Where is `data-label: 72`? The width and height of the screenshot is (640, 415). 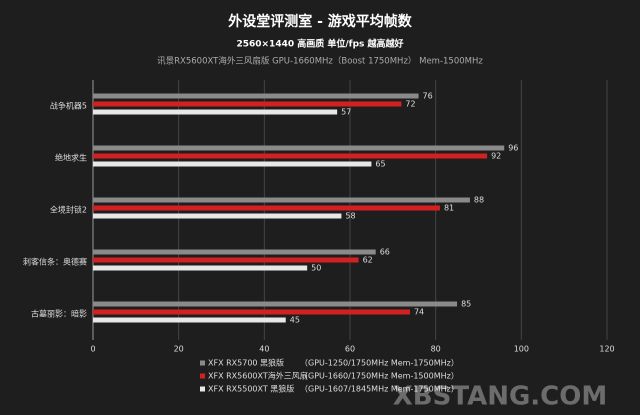
data-label: 72 is located at coordinates (410, 104).